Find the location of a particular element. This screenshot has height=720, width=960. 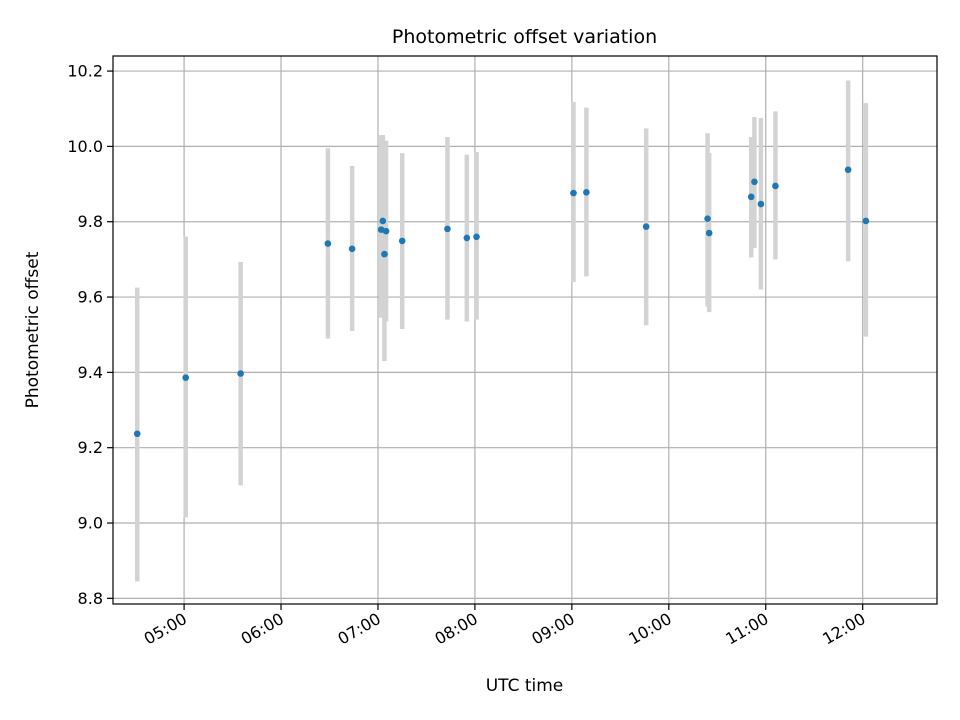

x-tick-label: 10:00 is located at coordinates (649, 629).